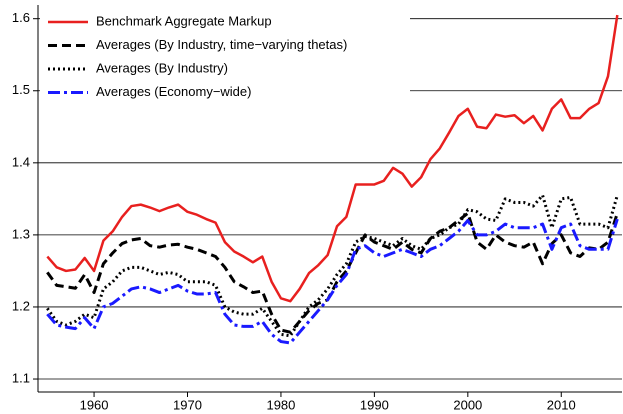 This screenshot has height=414, width=623. Describe the element at coordinates (21, 377) in the screenshot. I see `y-tick-label: 1.1` at that location.